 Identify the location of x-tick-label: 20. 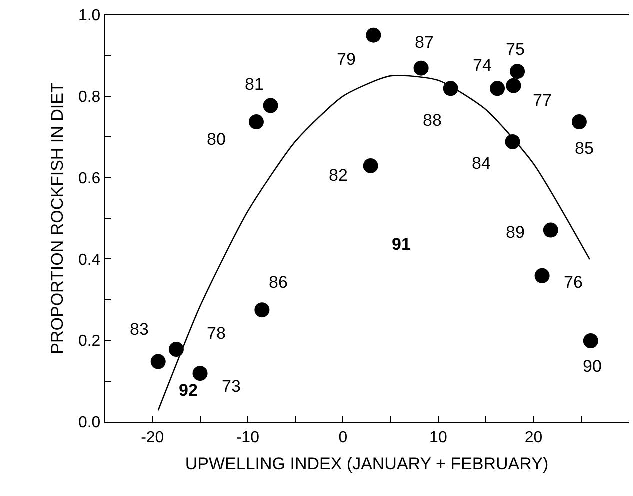
(533, 437).